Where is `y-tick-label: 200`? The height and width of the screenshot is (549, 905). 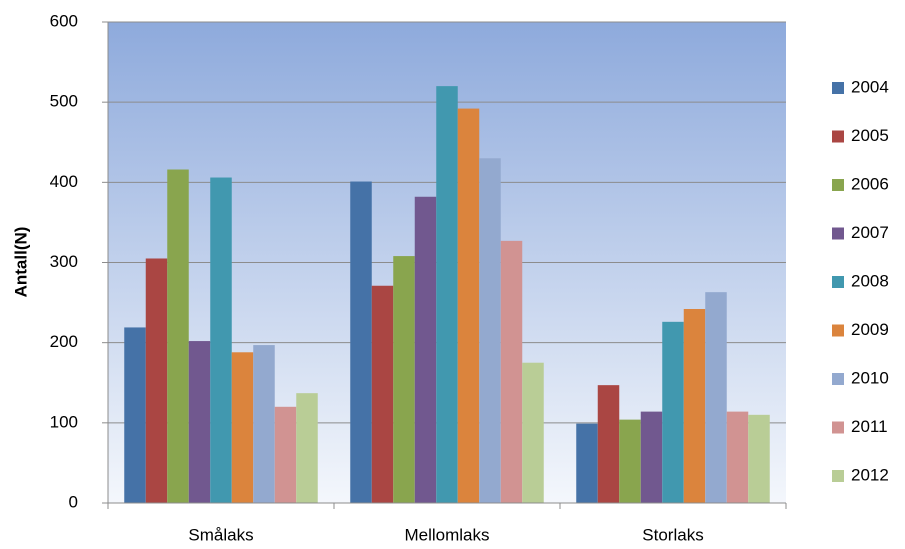 y-tick-label: 200 is located at coordinates (64, 341).